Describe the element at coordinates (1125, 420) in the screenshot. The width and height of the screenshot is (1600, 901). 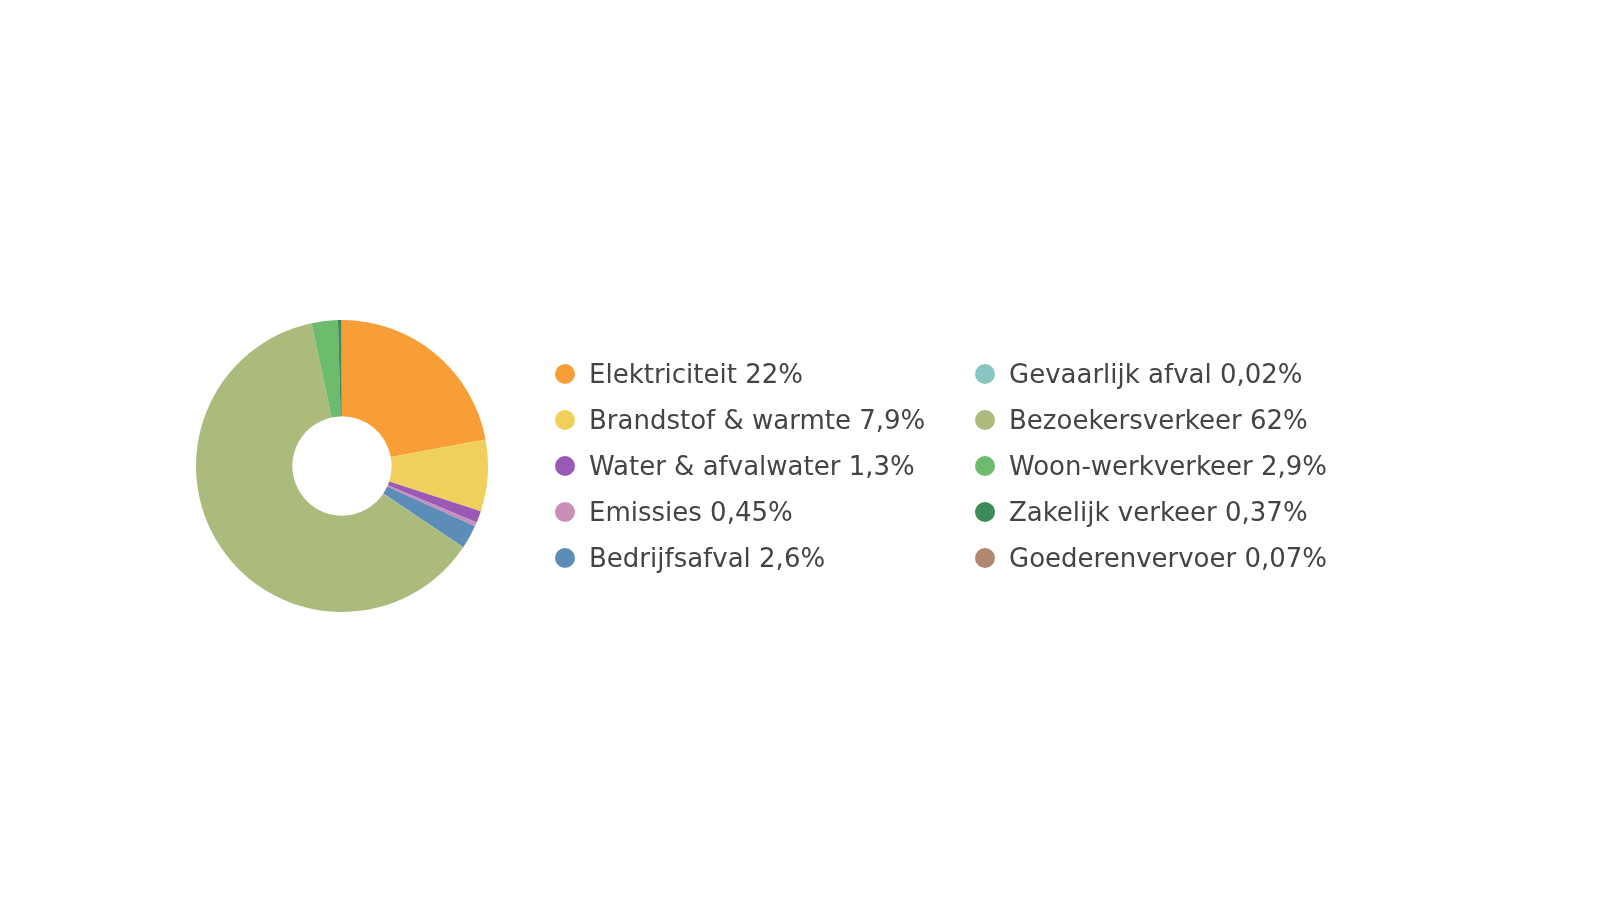
I see `legend-label: Bezoekersverkeer` at that location.